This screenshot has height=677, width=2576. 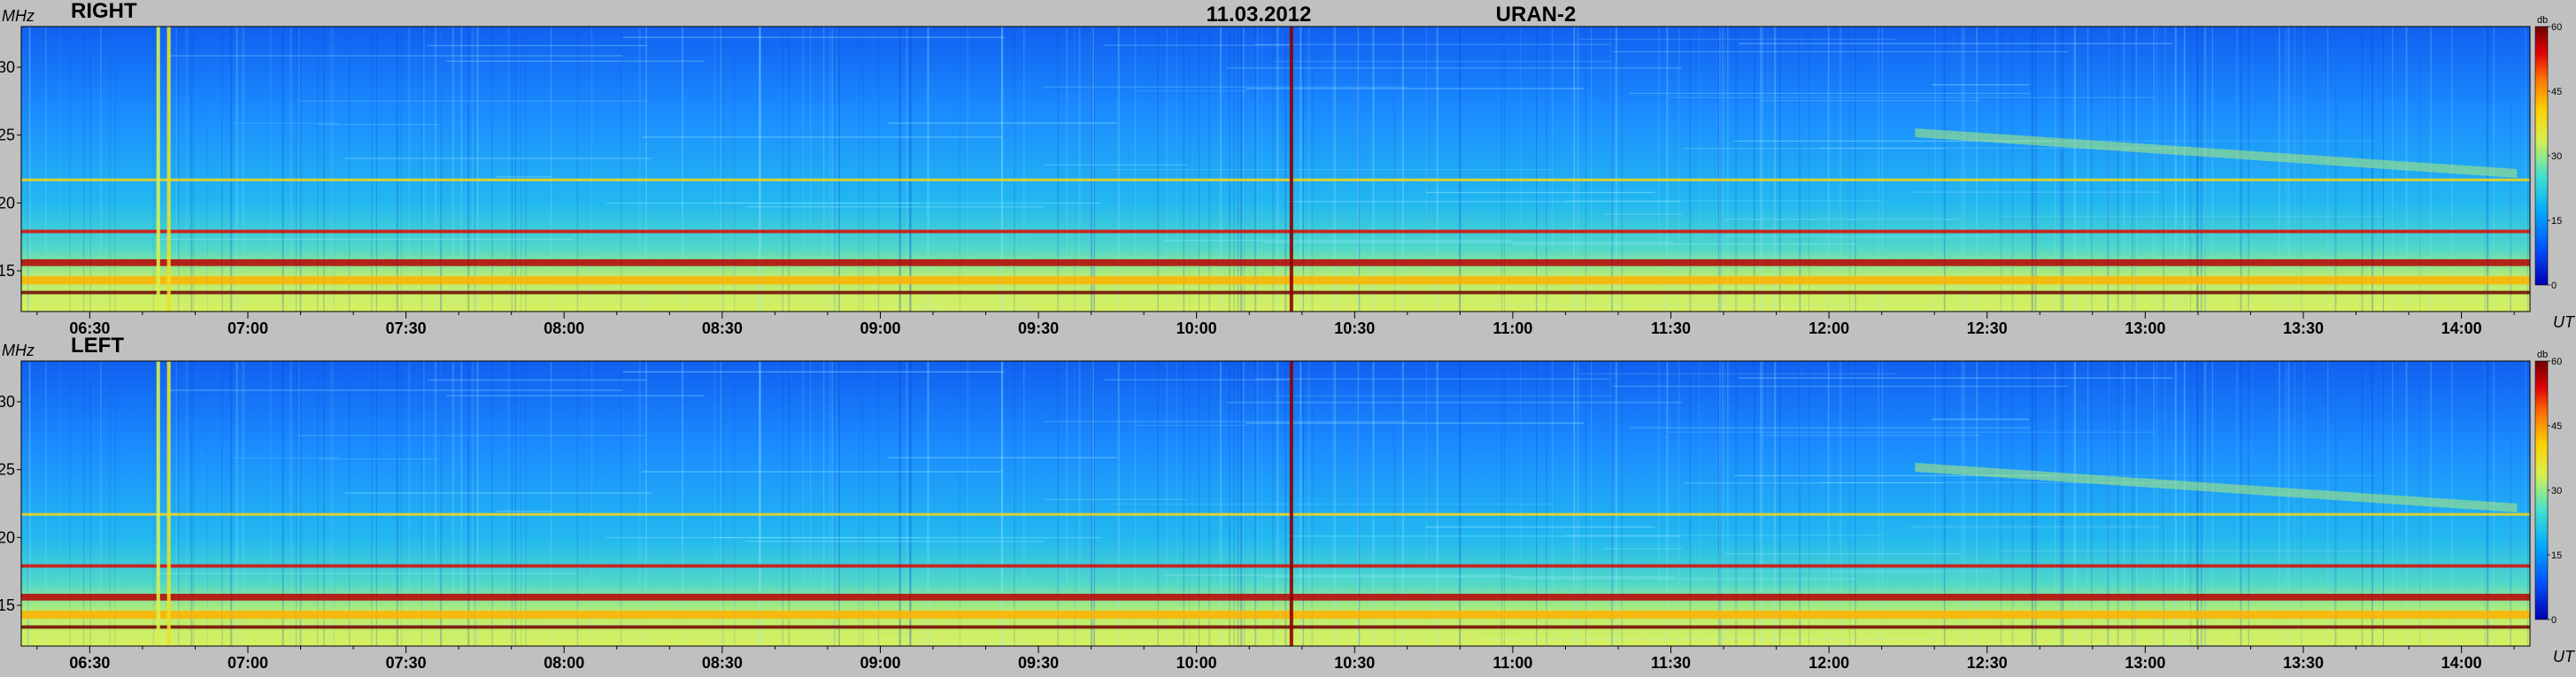 I want to click on date-label: 11.03.2012, so click(x=1259, y=15).